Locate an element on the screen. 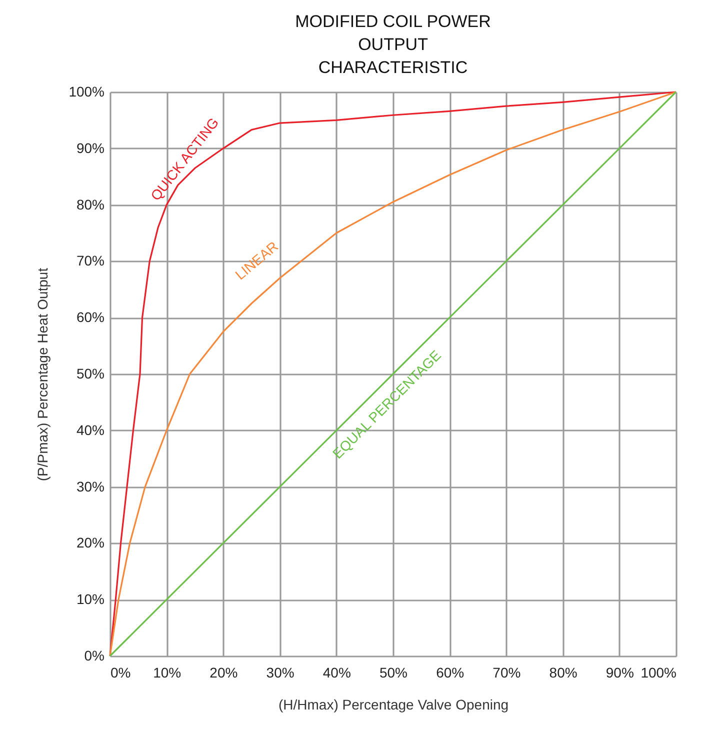 This screenshot has height=738, width=703. x-axis-title: (H/Hmax) Percentage Valve Opening is located at coordinates (393, 704).